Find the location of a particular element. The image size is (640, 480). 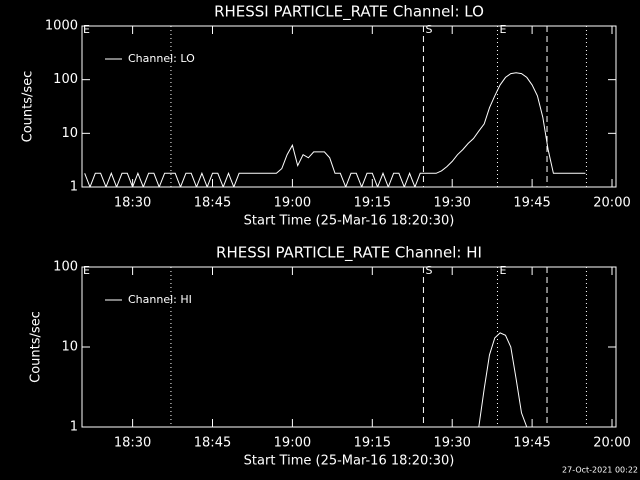

data-line is located at coordinates (503, 379).